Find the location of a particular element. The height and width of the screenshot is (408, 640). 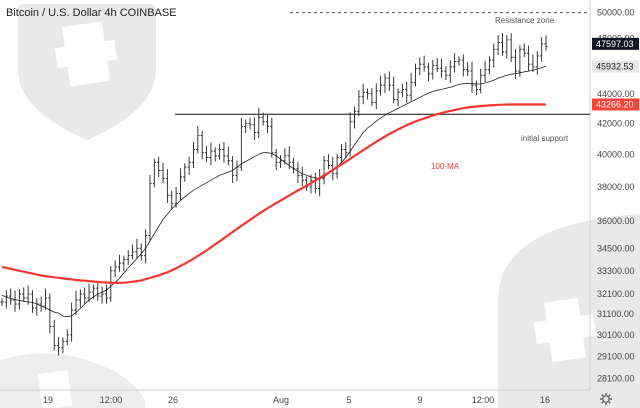

y-tick-label: 32100.00 is located at coordinates (616, 294).